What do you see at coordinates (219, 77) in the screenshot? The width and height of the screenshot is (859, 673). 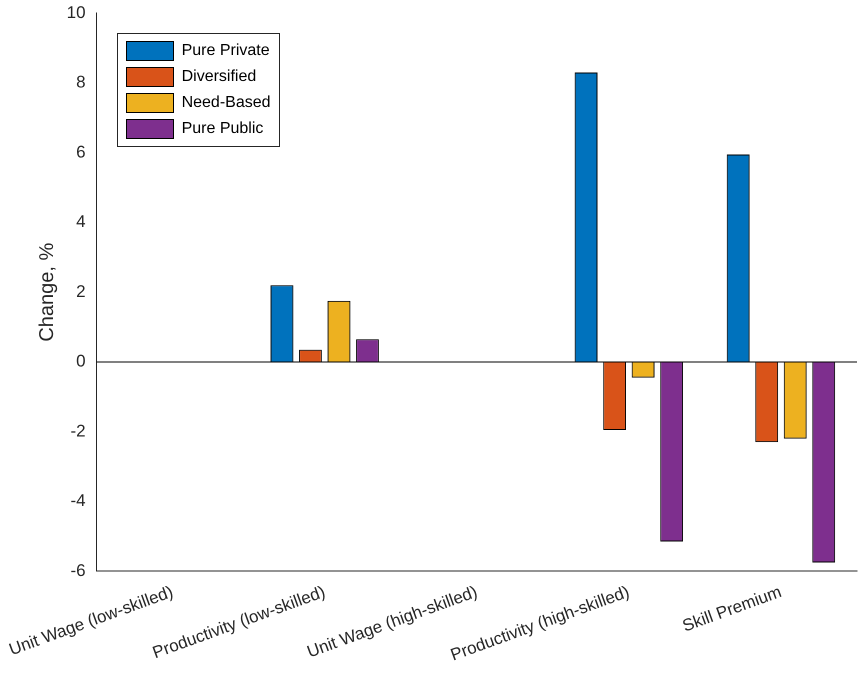 I see `legend-label: Diversified` at bounding box center [219, 77].